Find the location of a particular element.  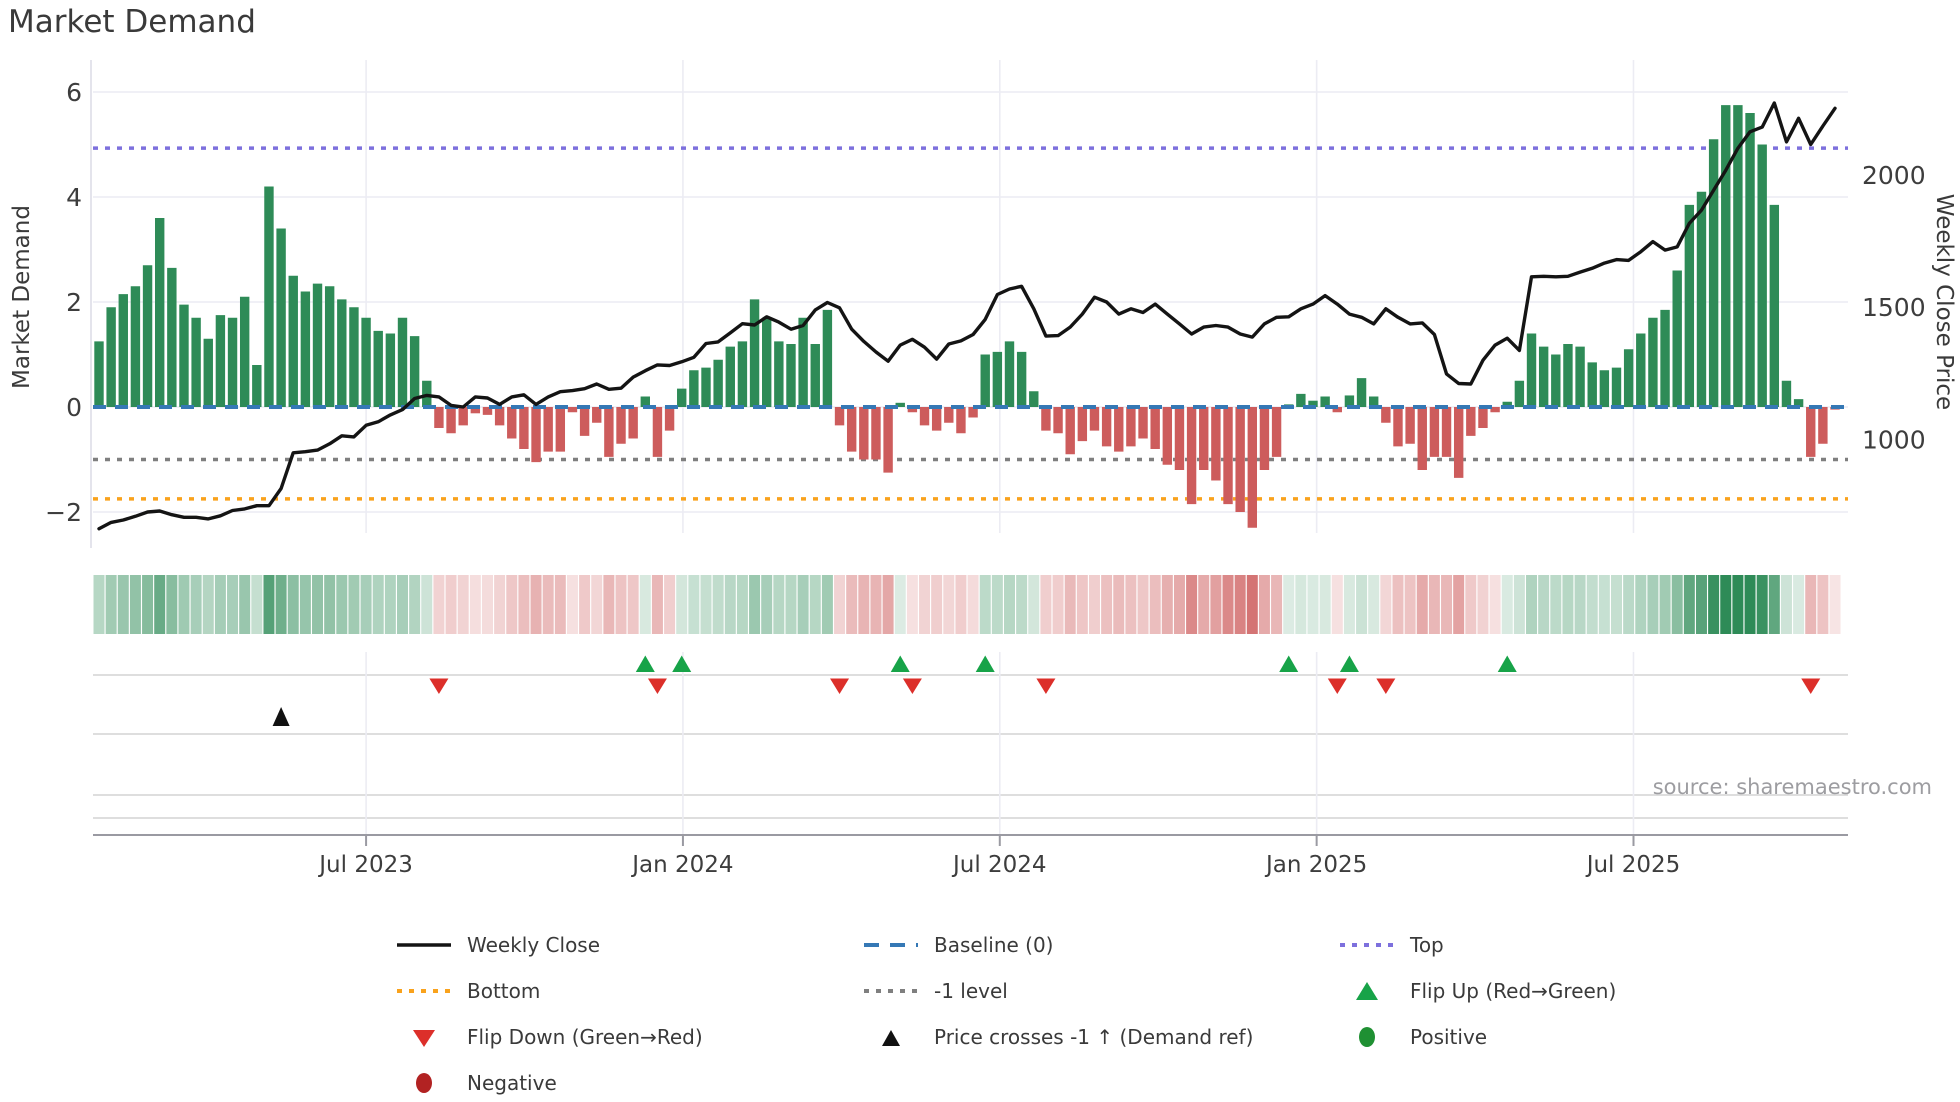

positive-circle-icon is located at coordinates (1367, 1037).